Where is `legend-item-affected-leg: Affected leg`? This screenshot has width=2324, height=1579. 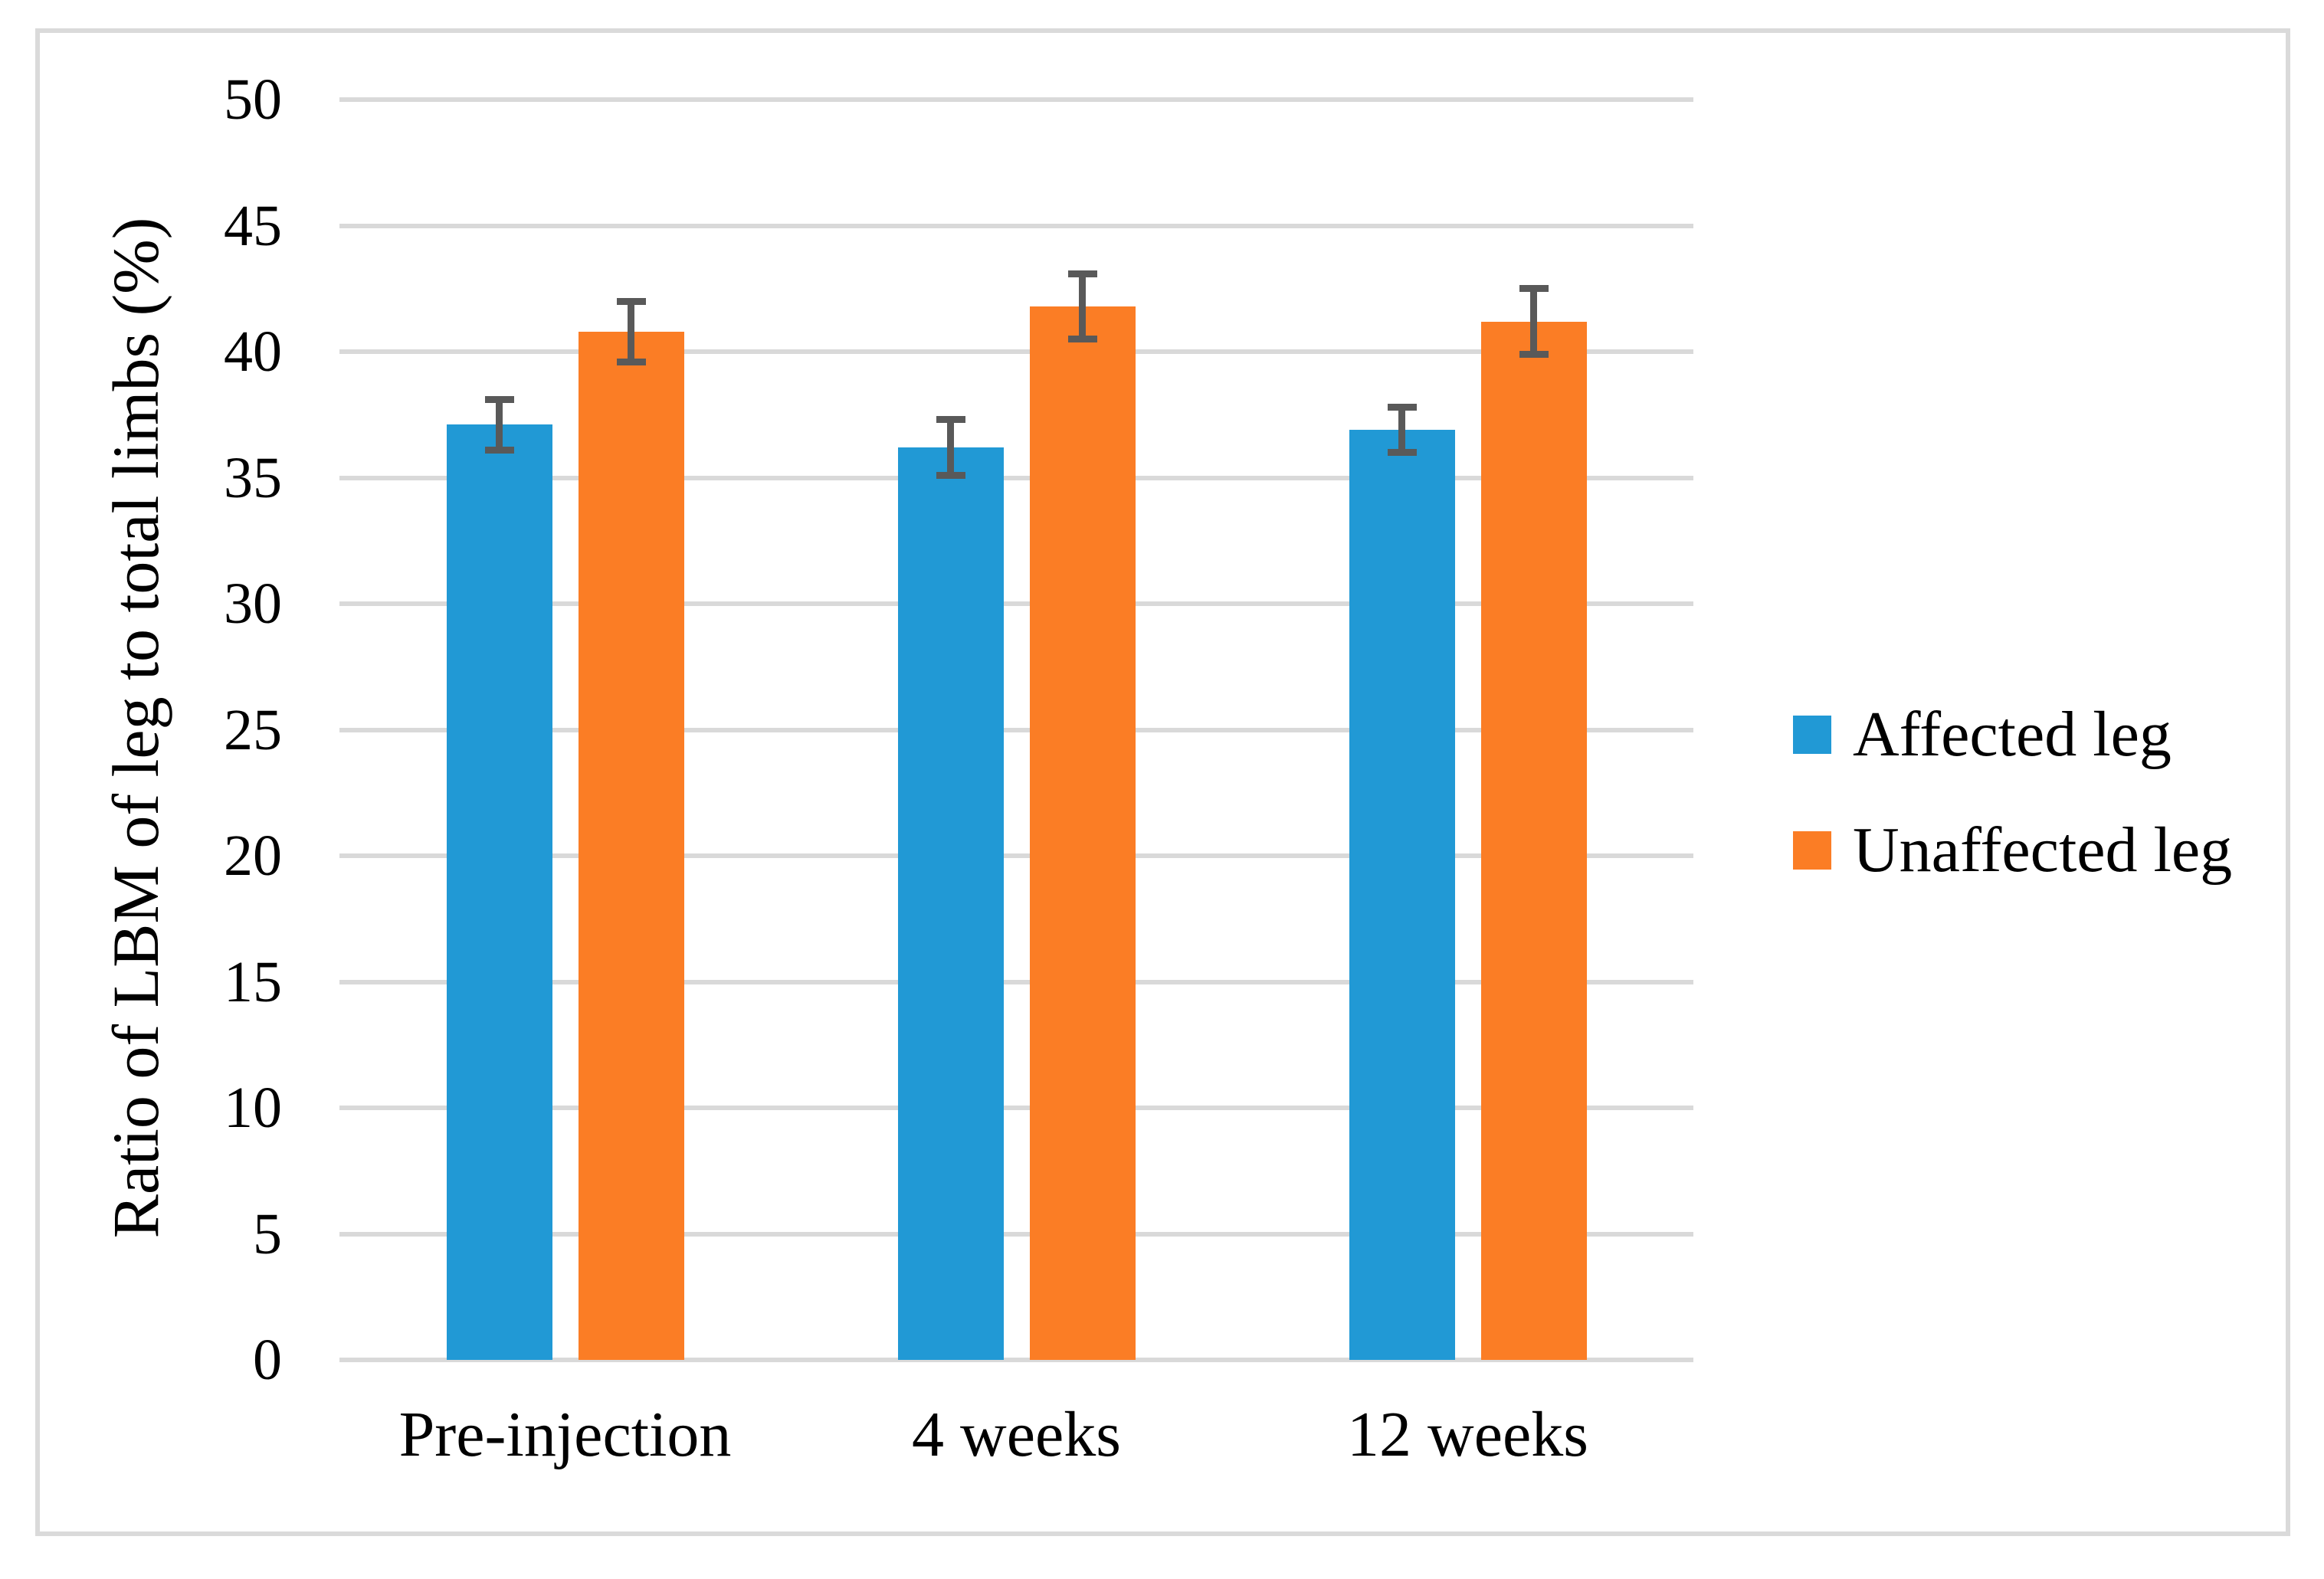 legend-item-affected-leg: Affected leg is located at coordinates (1982, 735).